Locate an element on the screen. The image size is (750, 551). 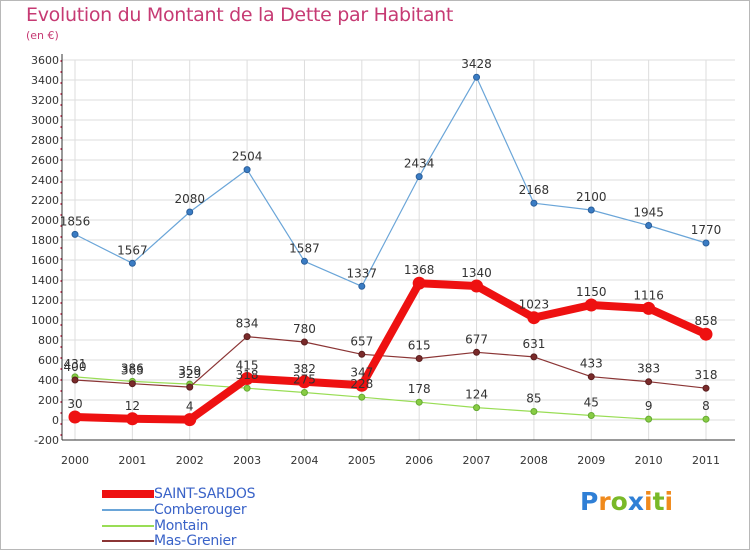
data-label-mas-grenier: 329 is located at coordinates (189, 374).